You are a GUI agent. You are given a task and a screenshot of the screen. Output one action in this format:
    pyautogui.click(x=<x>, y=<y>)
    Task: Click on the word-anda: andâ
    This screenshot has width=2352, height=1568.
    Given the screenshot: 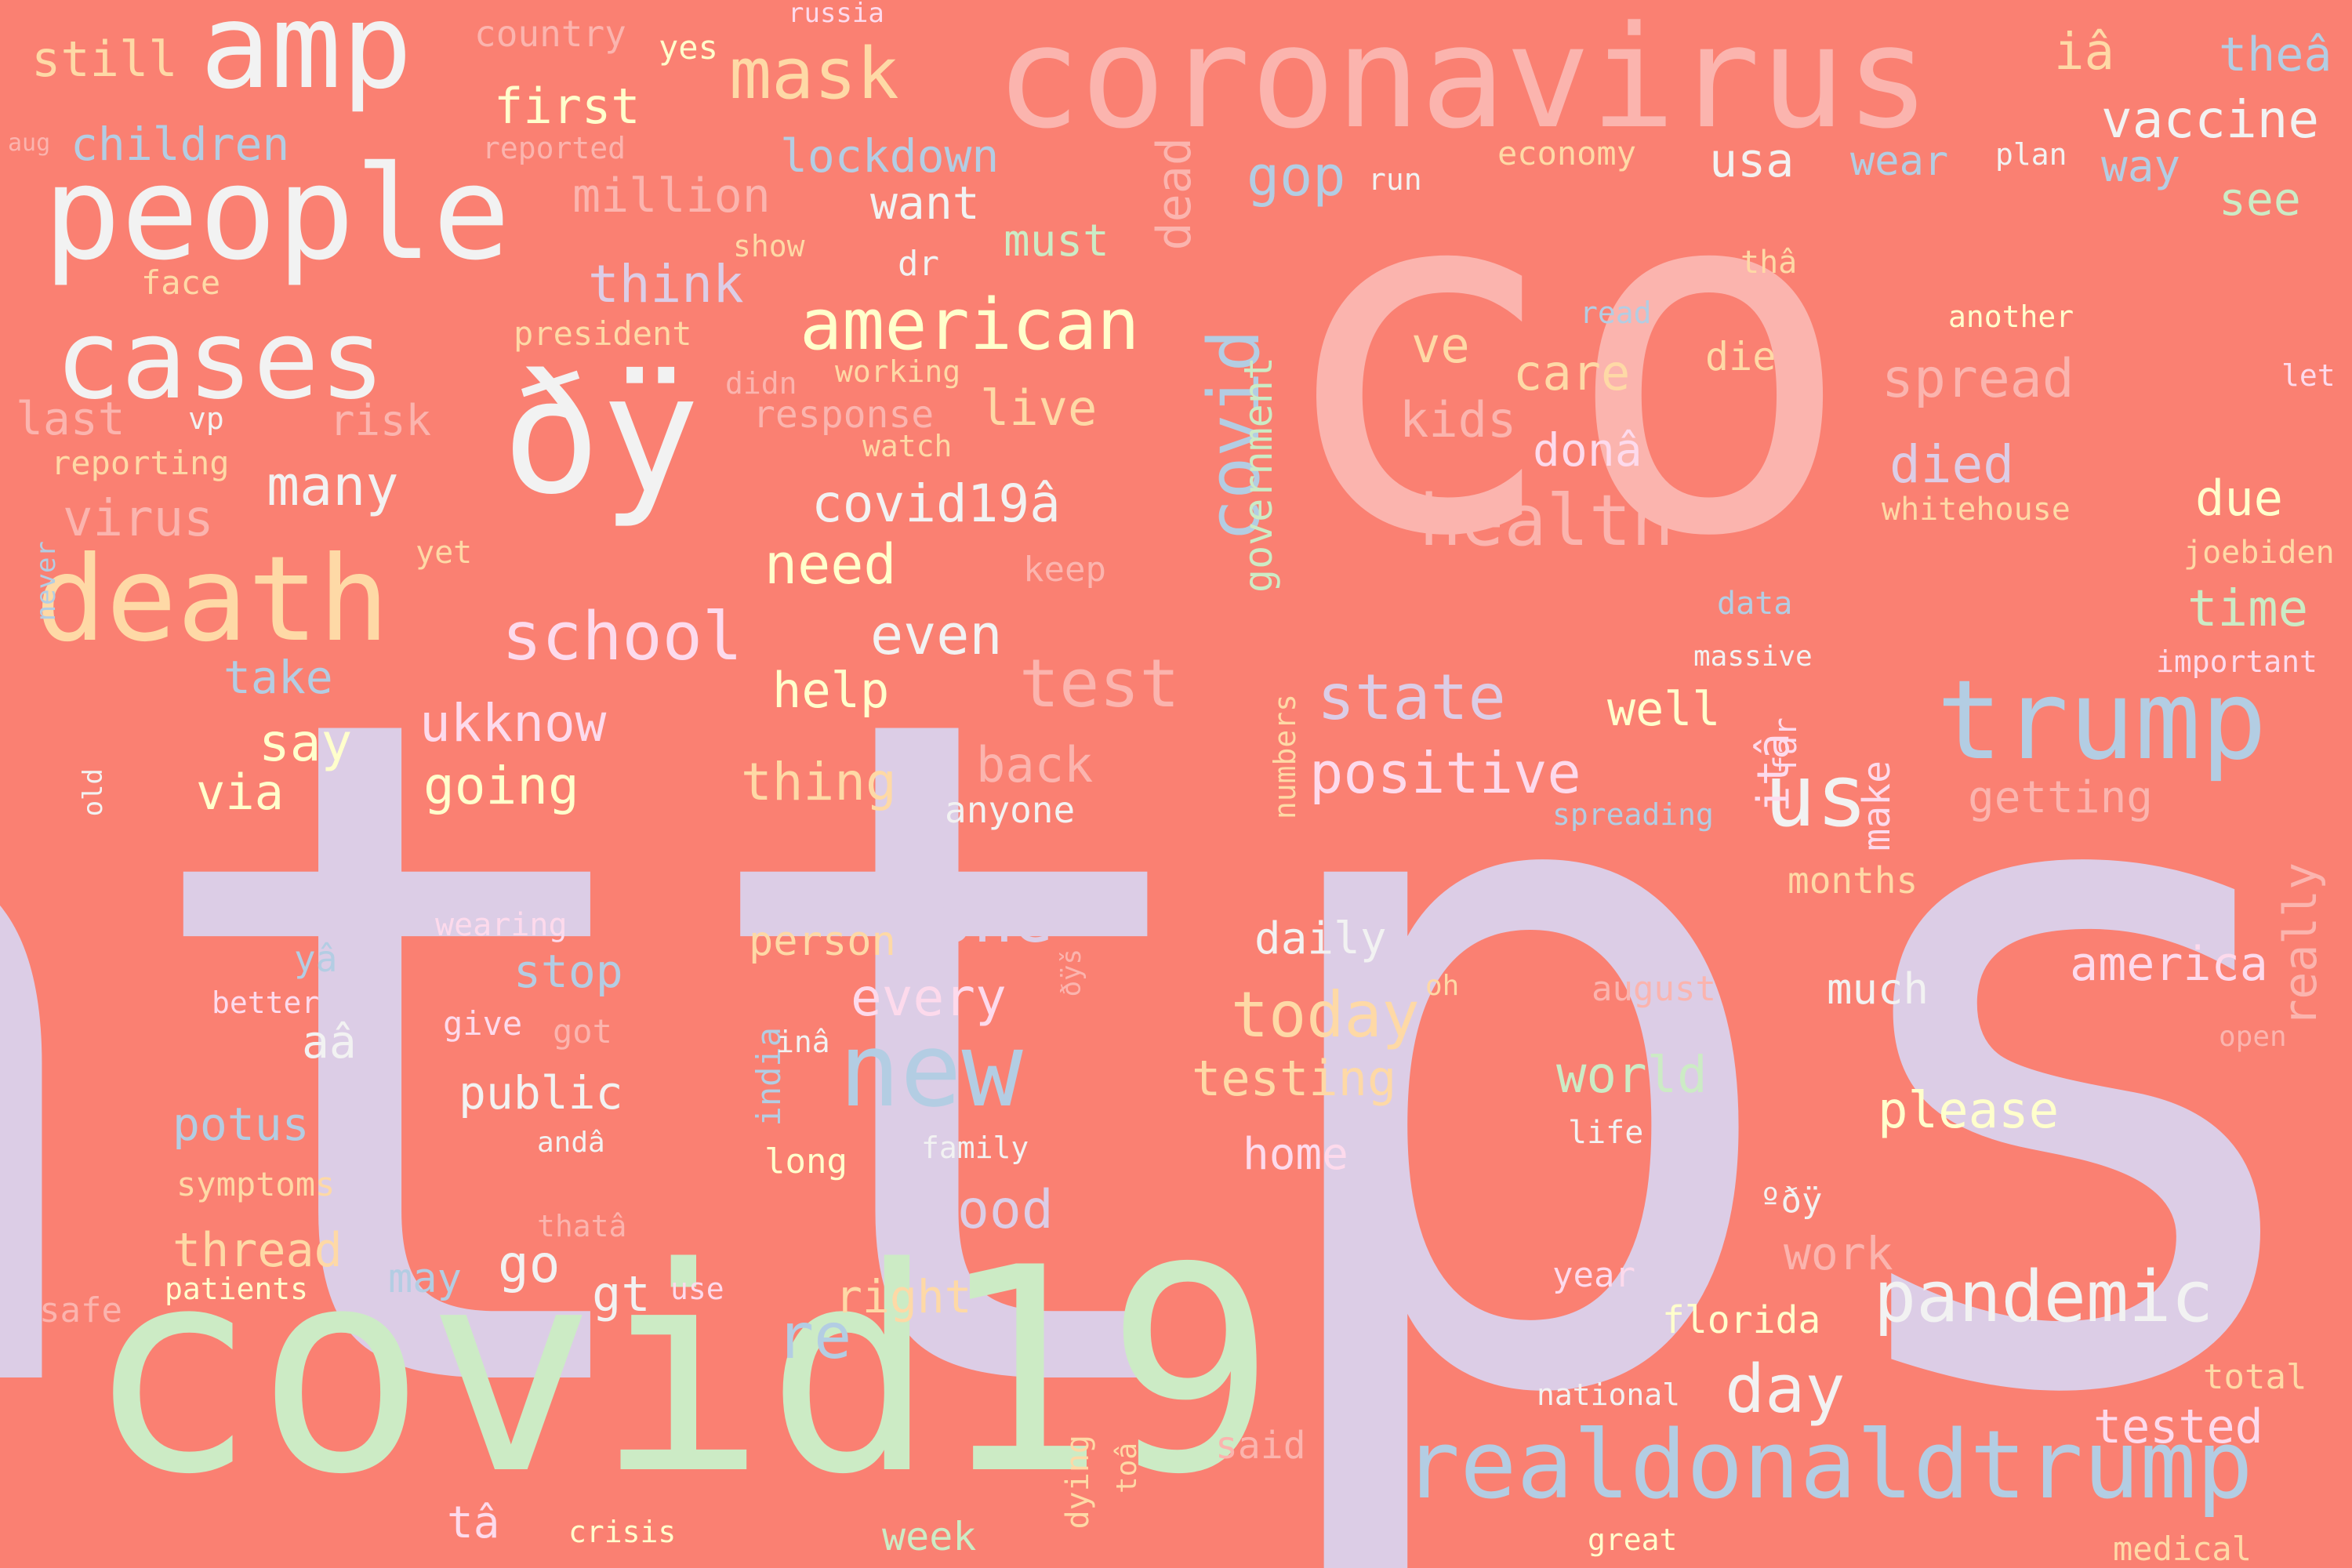 What is the action you would take?
    pyautogui.click(x=571, y=1143)
    